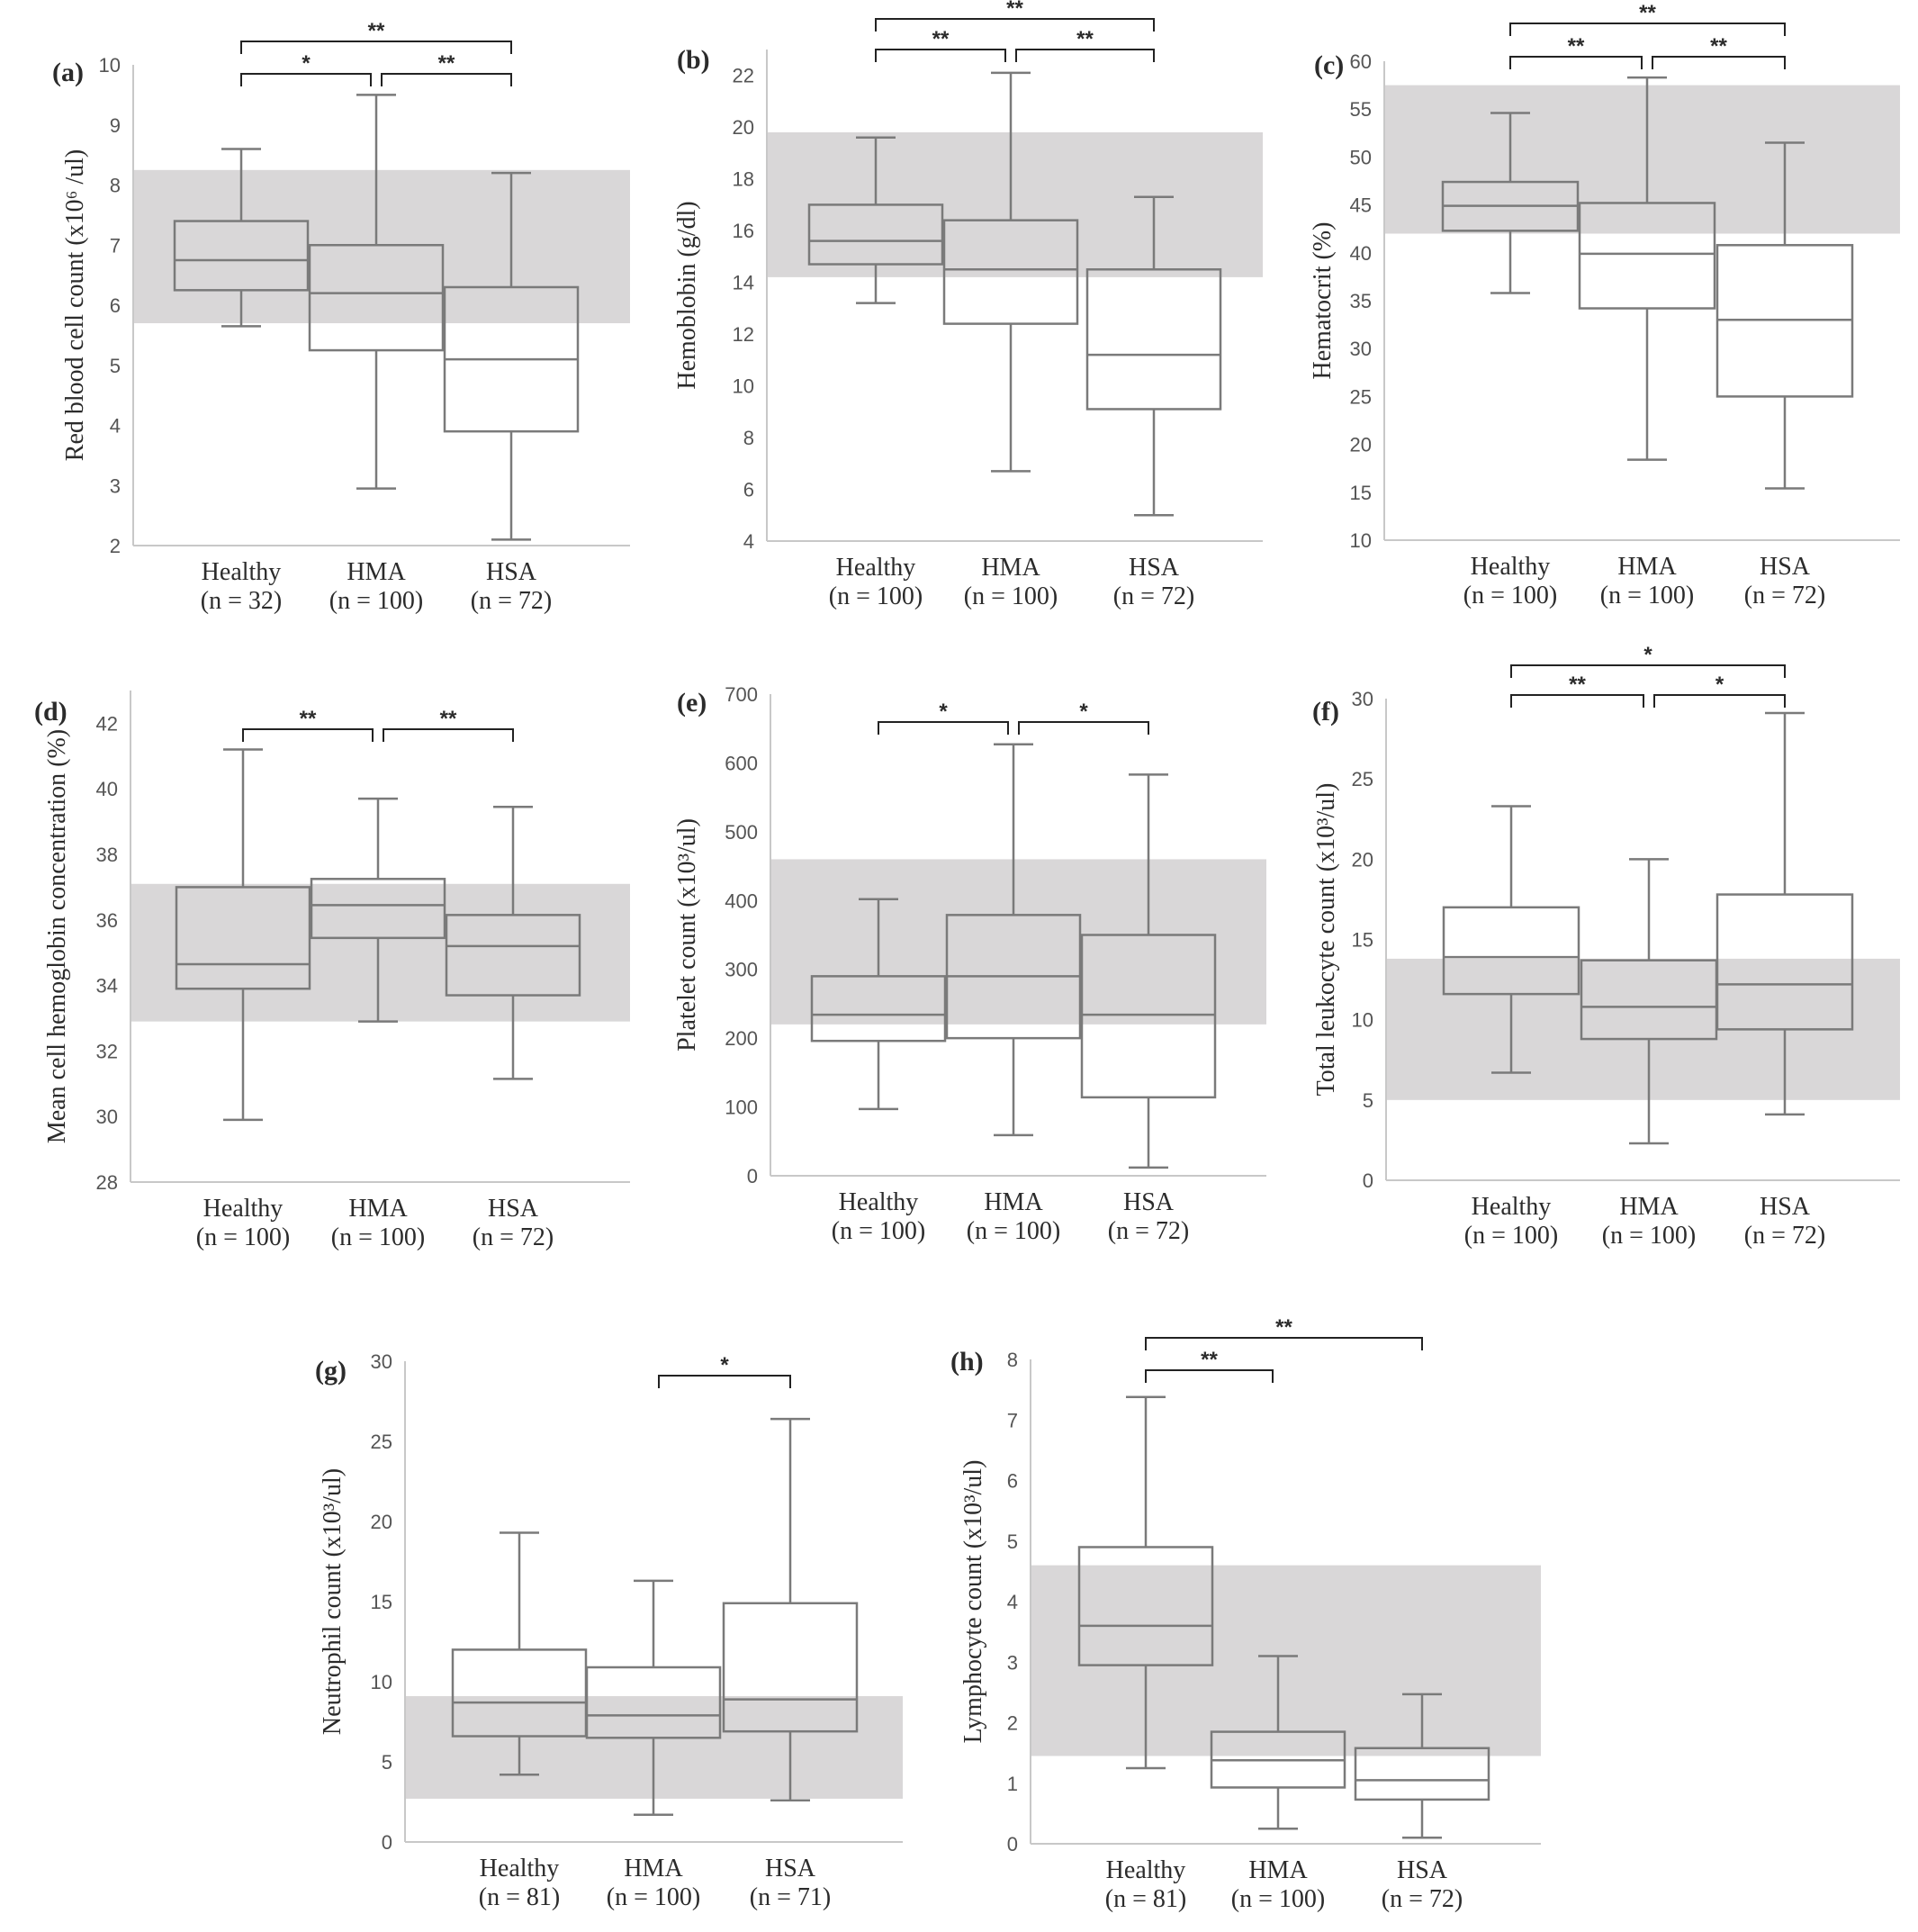 The image size is (1918, 1932). Describe the element at coordinates (241, 601) in the screenshot. I see `sample-size-label: (n = 32)` at that location.